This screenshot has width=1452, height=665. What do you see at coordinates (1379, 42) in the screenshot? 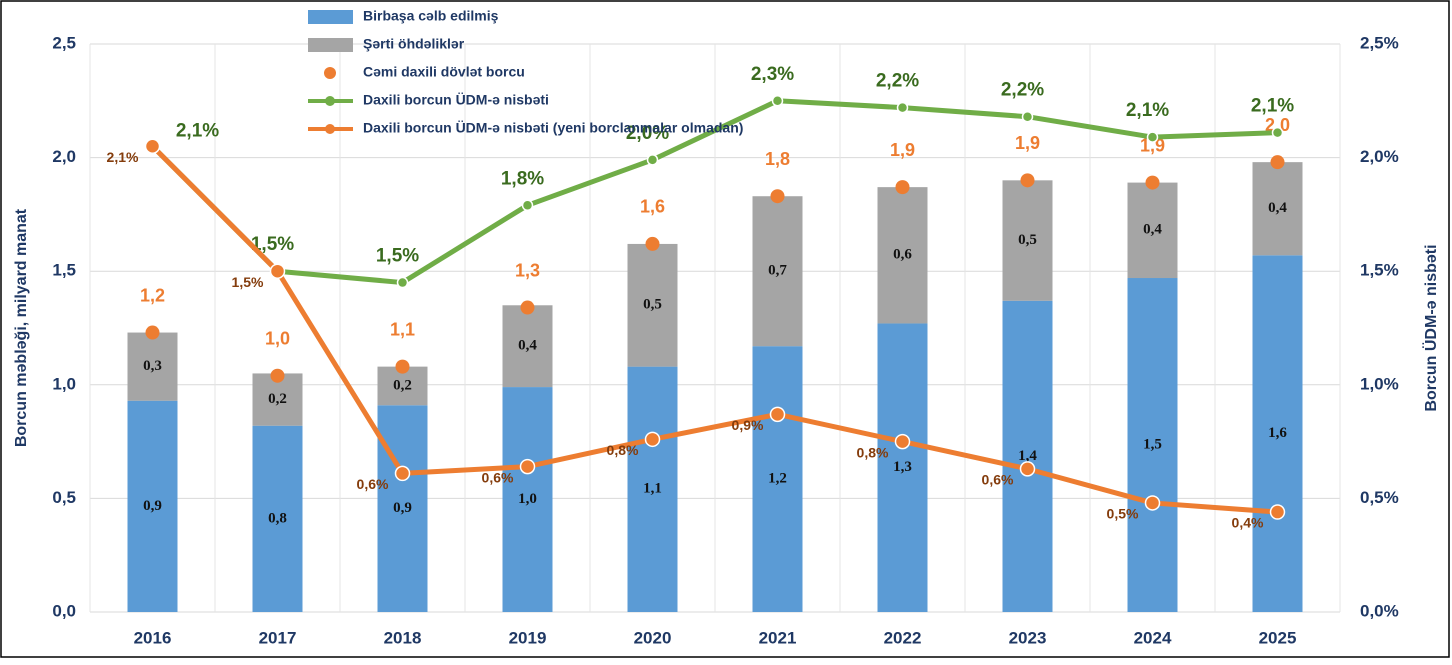
I see `y2-tick-label: 2,5%` at bounding box center [1379, 42].